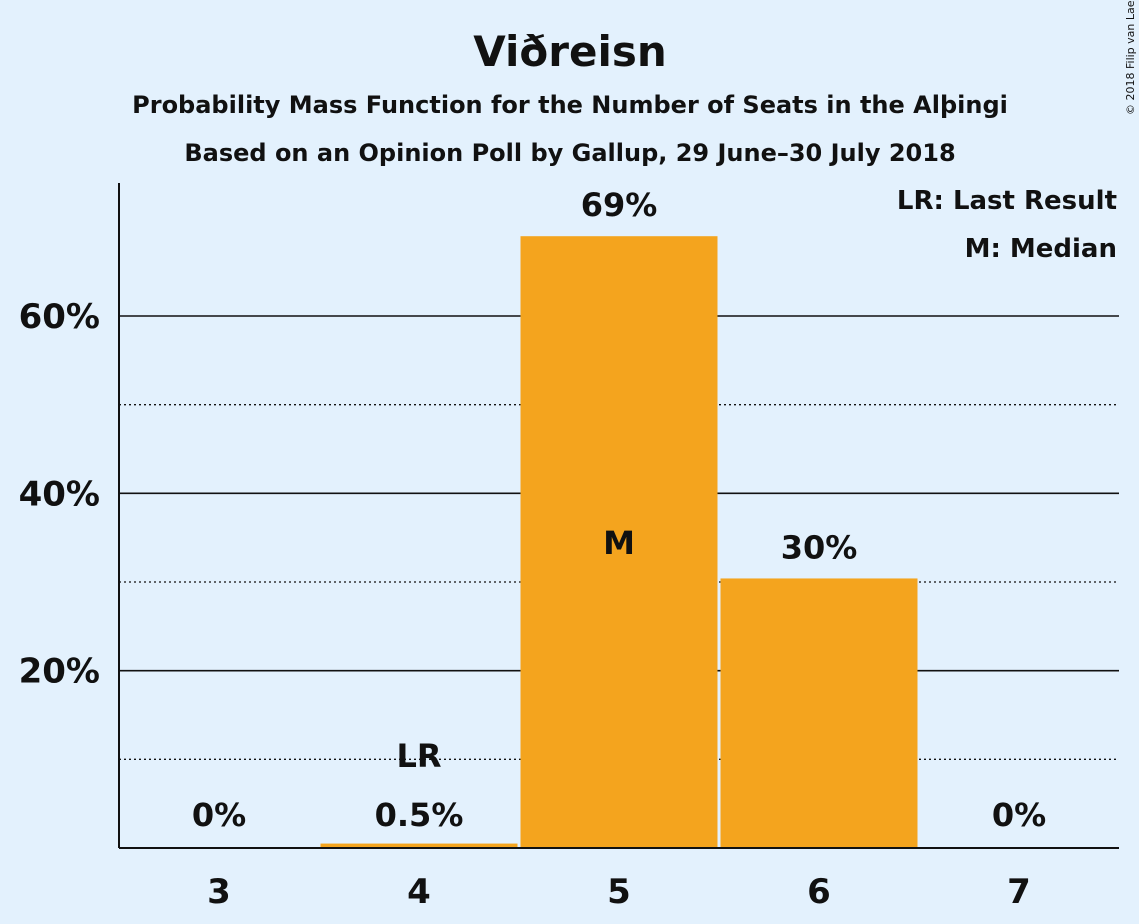 The image size is (1139, 924). Describe the element at coordinates (419, 892) in the screenshot. I see `x-tick-4: 4` at that location.